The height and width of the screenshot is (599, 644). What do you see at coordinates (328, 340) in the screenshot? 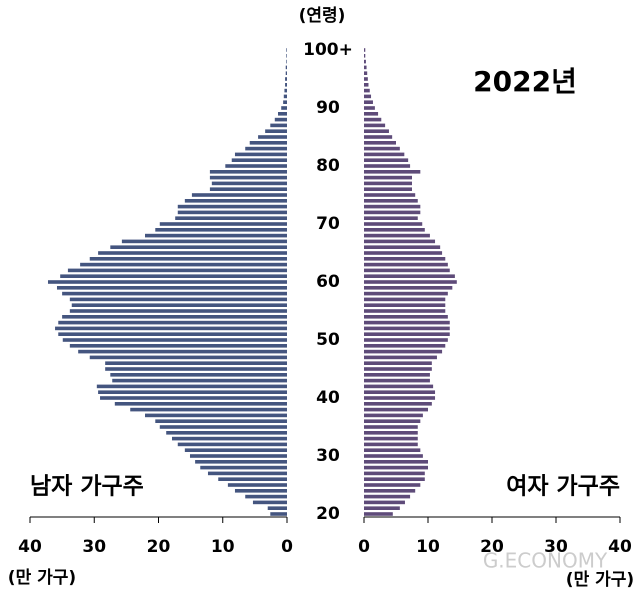
I see `y-tick-label: 50` at bounding box center [328, 340].